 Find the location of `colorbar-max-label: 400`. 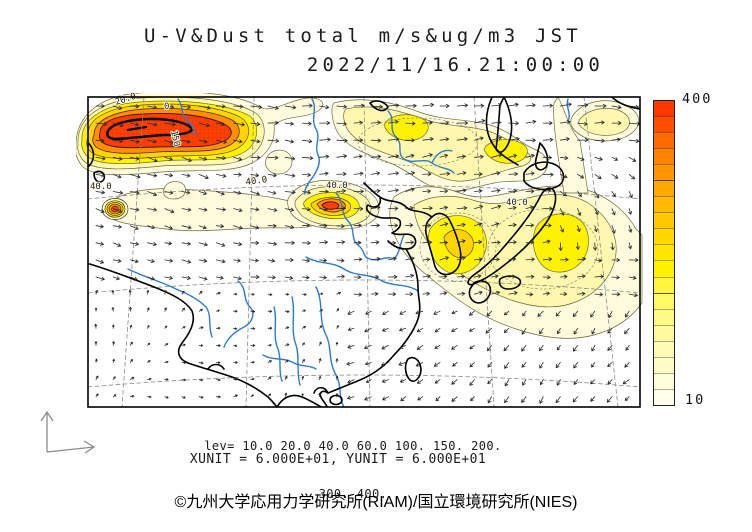

colorbar-max-label: 400 is located at coordinates (697, 99).